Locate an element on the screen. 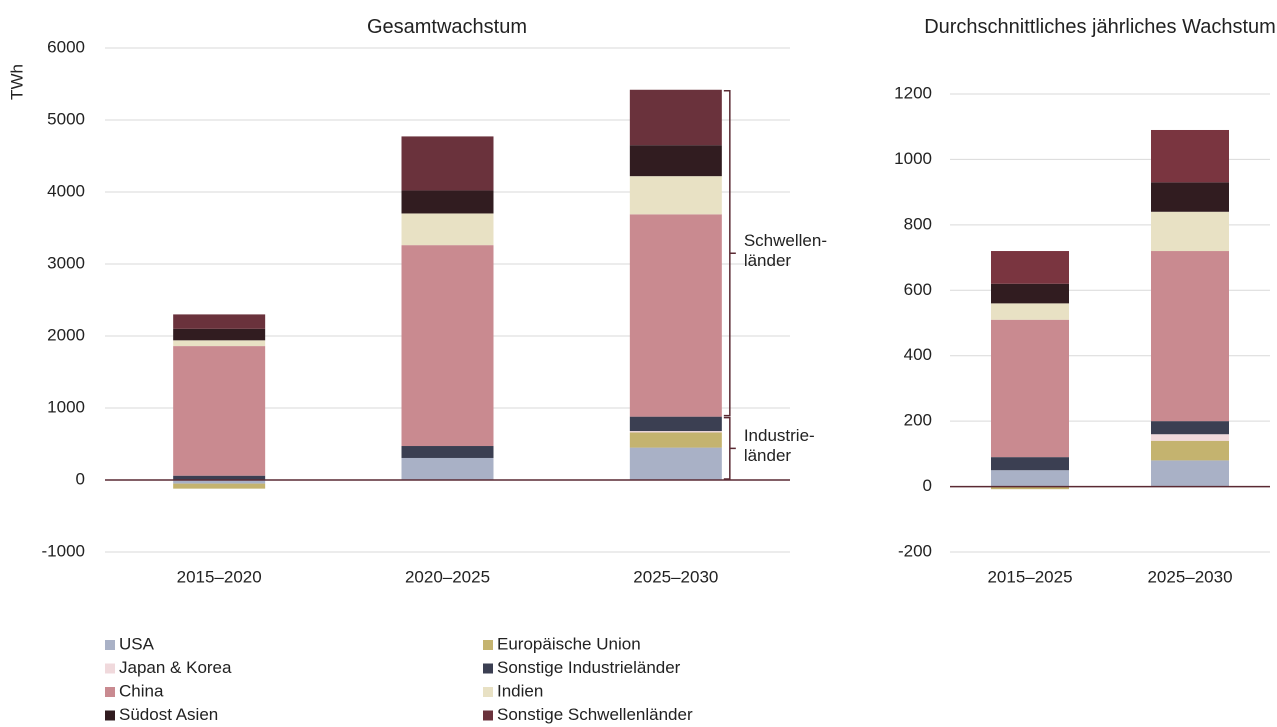 The image size is (1277, 727). legend-label: China is located at coordinates (141, 690).